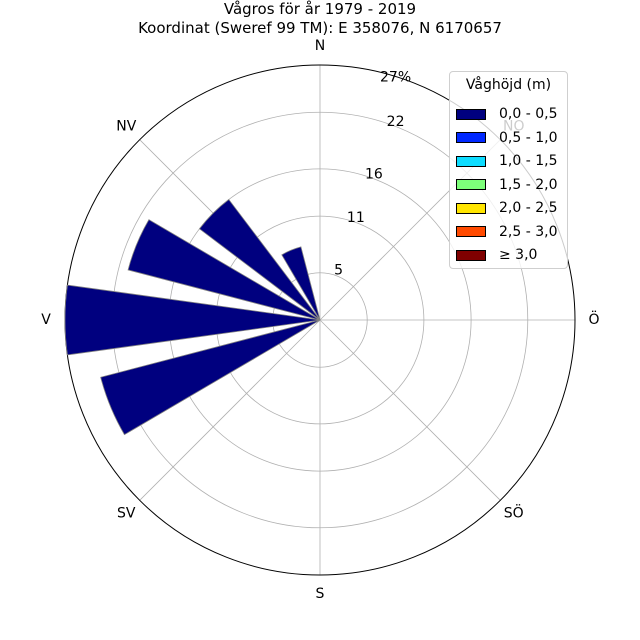 Image resolution: width=640 pixels, height=640 pixels. Describe the element at coordinates (528, 184) in the screenshot. I see `legend-label: 1,5 - 2,0` at that location.